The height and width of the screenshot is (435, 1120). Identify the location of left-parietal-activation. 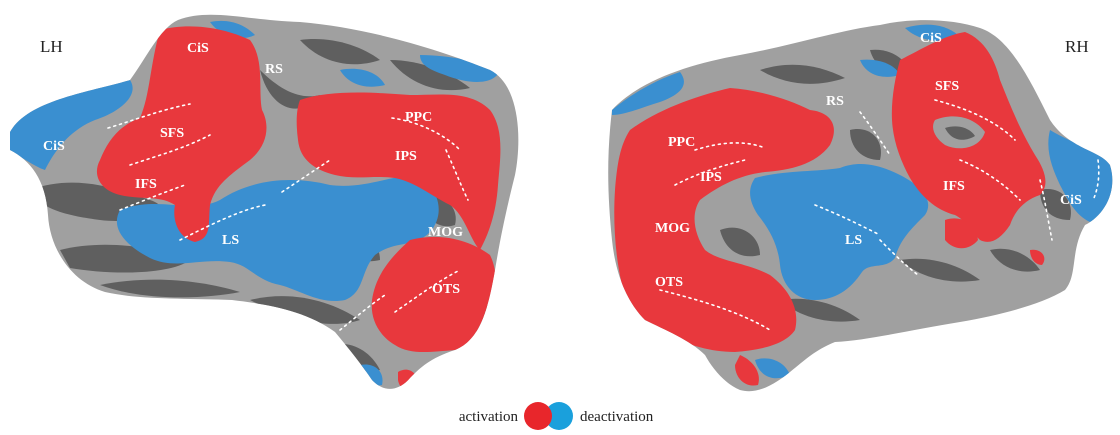
(398, 171).